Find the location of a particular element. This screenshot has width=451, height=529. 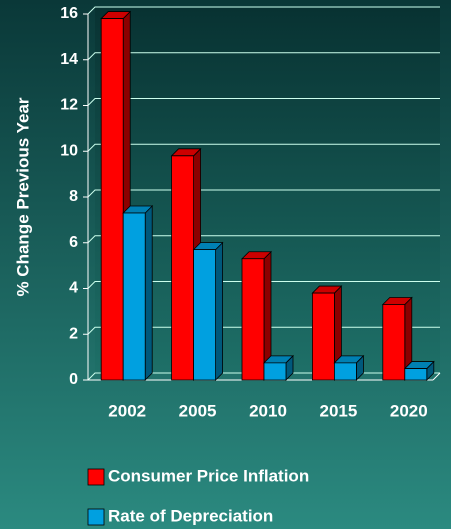

y-tick-label: 6 is located at coordinates (73, 242).